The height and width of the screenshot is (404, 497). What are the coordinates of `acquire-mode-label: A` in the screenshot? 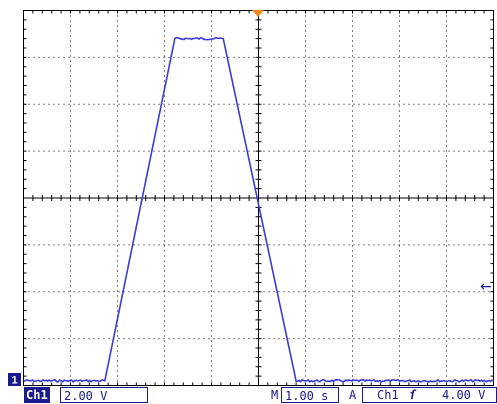 It's located at (353, 395).